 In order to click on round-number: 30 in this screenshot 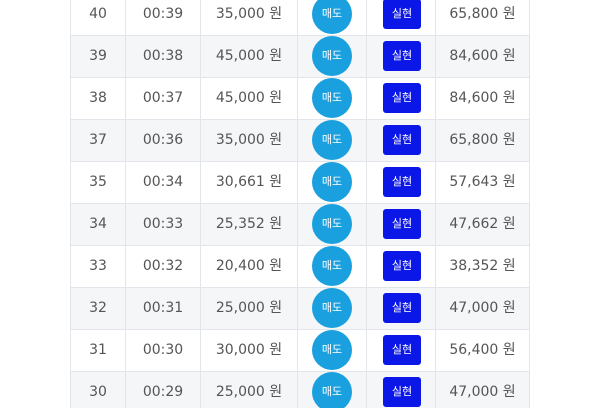, I will do `click(97, 390)`.